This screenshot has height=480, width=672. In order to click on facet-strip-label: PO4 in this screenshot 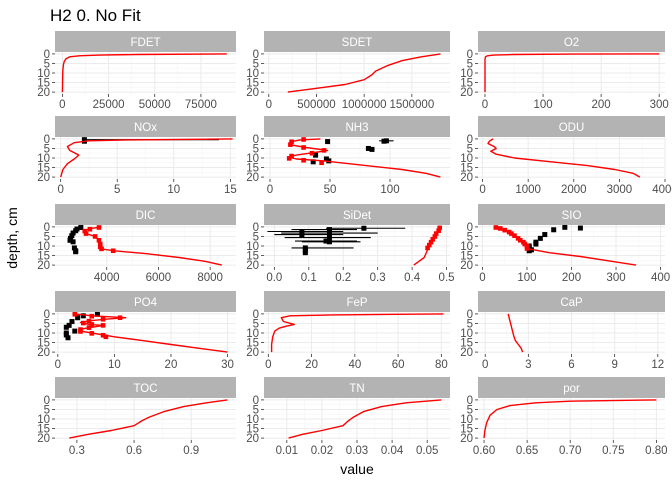, I will do `click(146, 303)`.